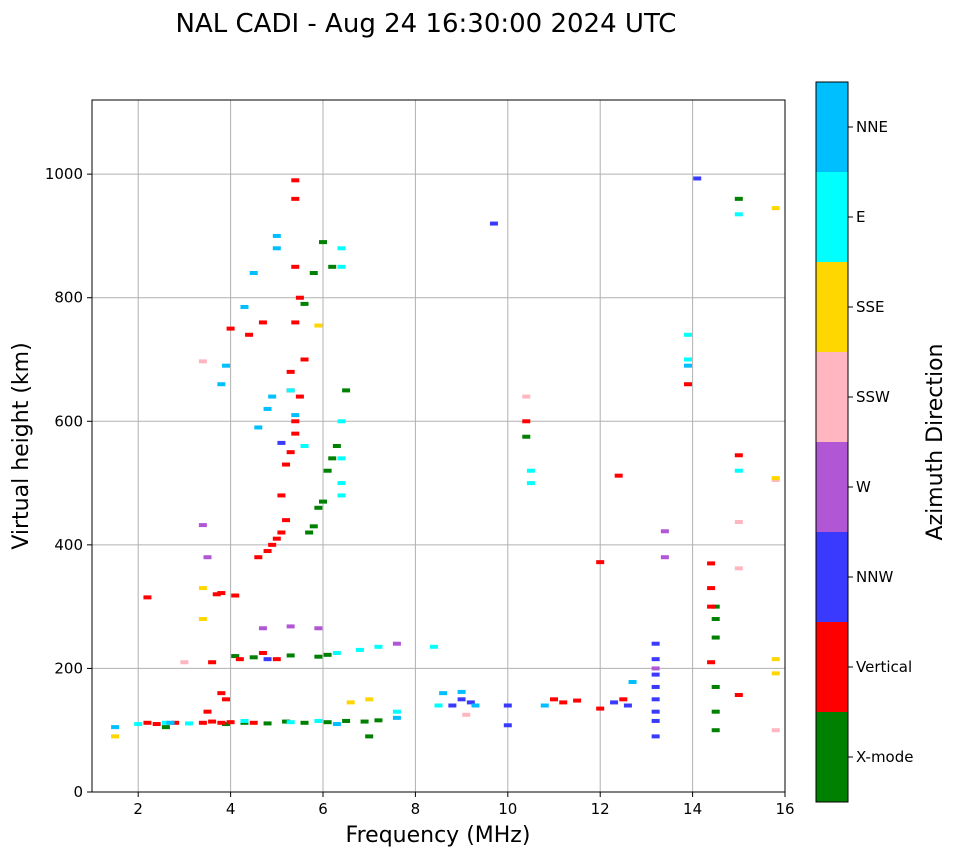 The width and height of the screenshot is (958, 857). Describe the element at coordinates (600, 809) in the screenshot. I see `x-tick-label: 12` at that location.